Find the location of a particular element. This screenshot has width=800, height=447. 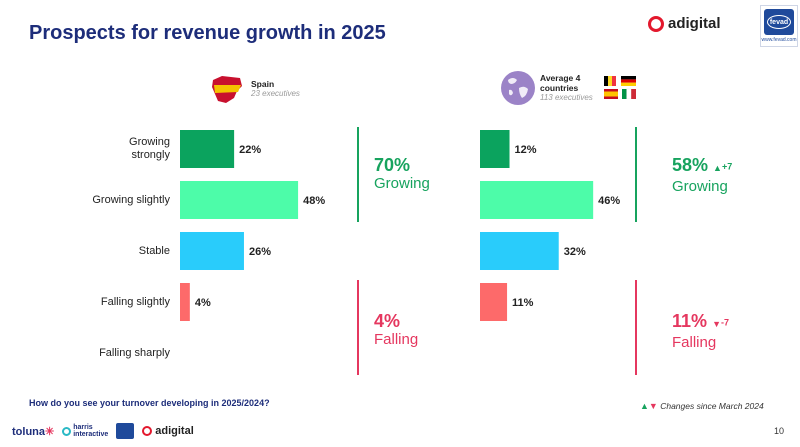

spain-header: Spain 23 executives is located at coordinates (275, 89).